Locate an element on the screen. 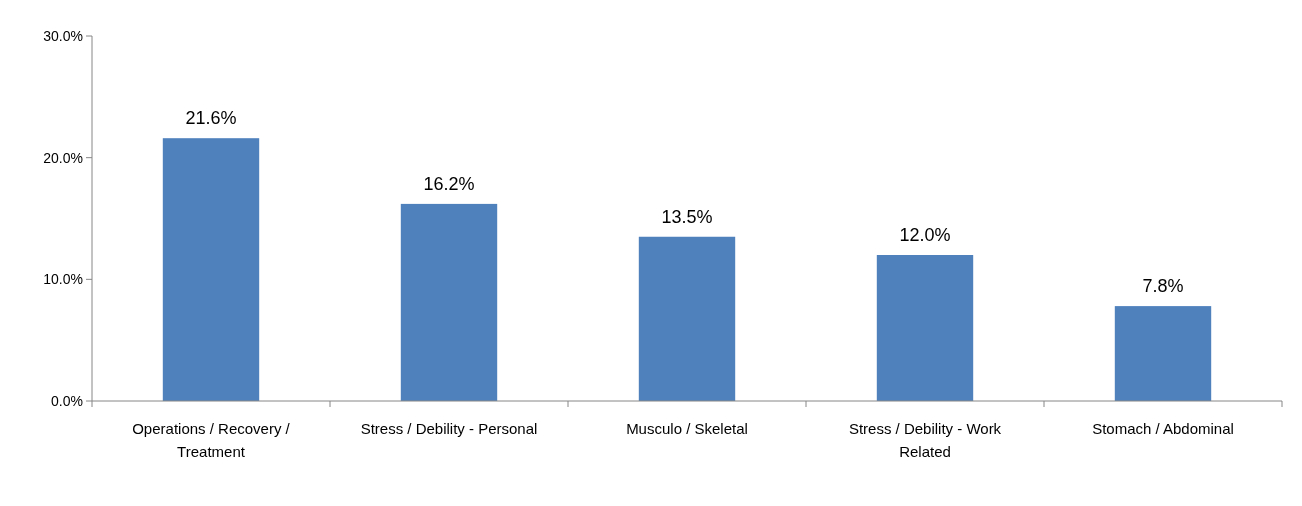 The width and height of the screenshot is (1302, 506). y-tick-label: 10.0% is located at coordinates (63, 279).